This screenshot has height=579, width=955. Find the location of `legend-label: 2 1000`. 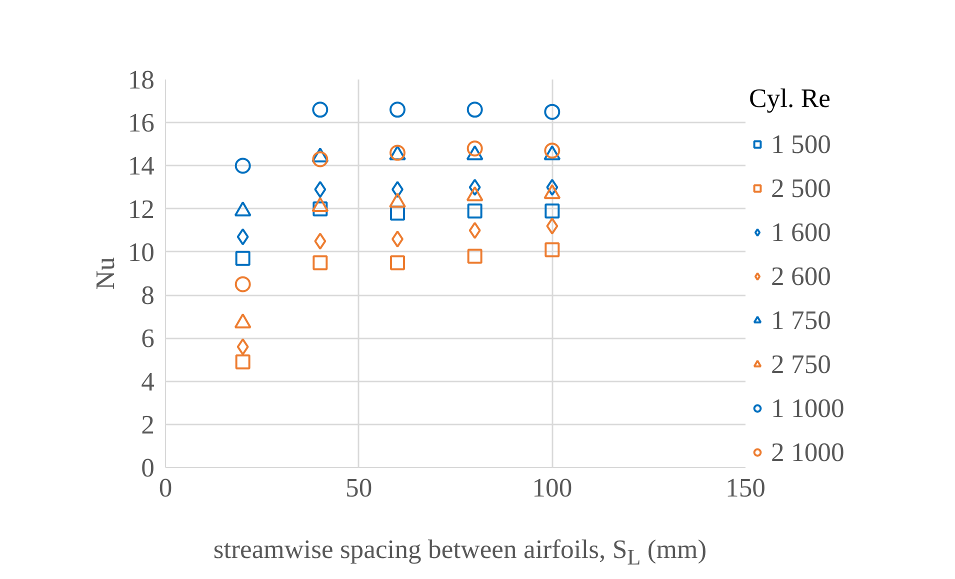

legend-label: 2 1000 is located at coordinates (808, 452).